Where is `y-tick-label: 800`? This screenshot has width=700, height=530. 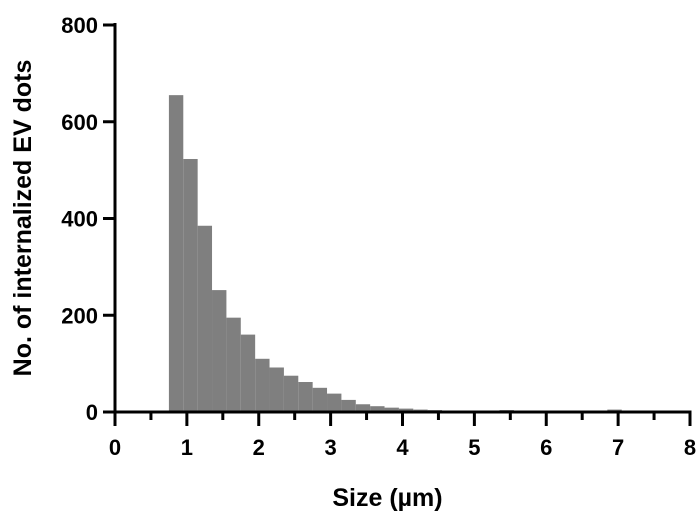 y-tick-label: 800 is located at coordinates (79, 25).